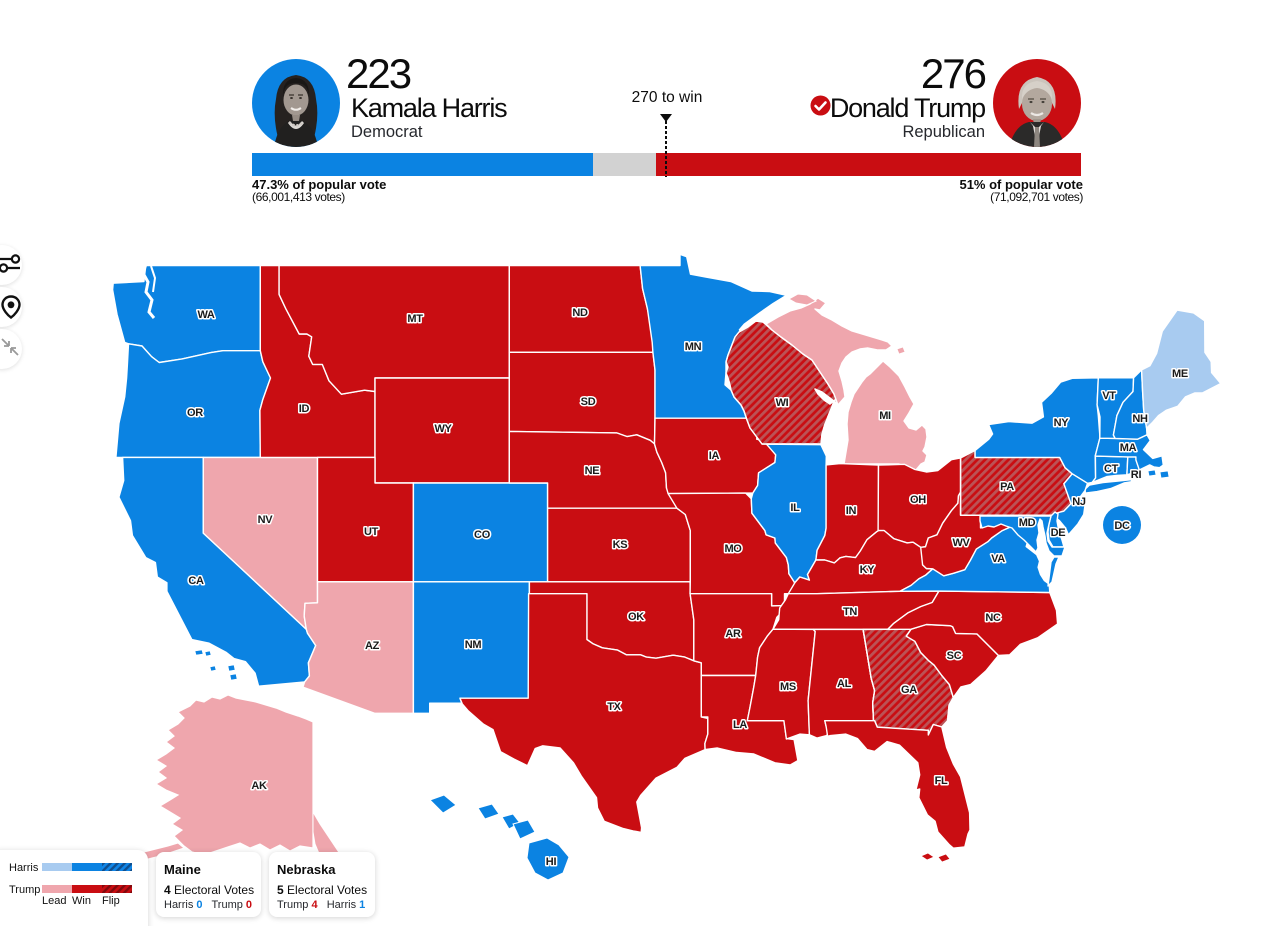  What do you see at coordinates (1140, 419) in the screenshot?
I see `svg-text: NH` at bounding box center [1140, 419].